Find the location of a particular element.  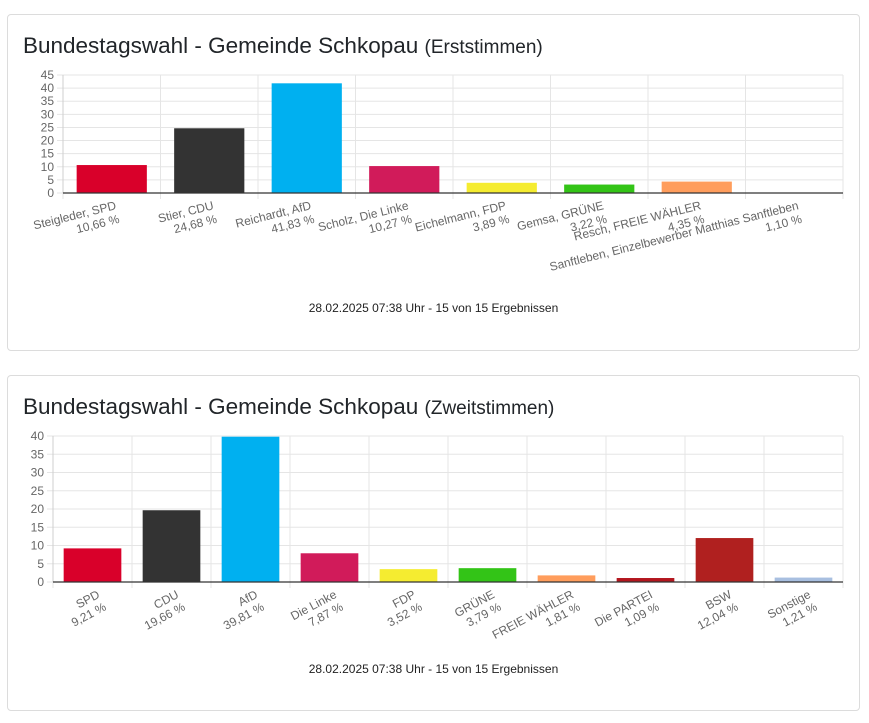

x-tick-label: Stier, CDU24,68 % is located at coordinates (188, 218).